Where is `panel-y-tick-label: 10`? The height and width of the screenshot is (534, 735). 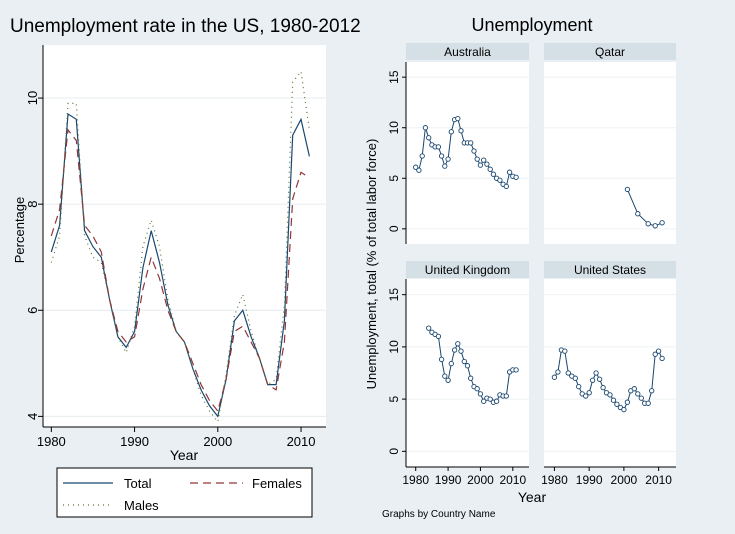
panel-y-tick-label: 10 is located at coordinates (394, 128).